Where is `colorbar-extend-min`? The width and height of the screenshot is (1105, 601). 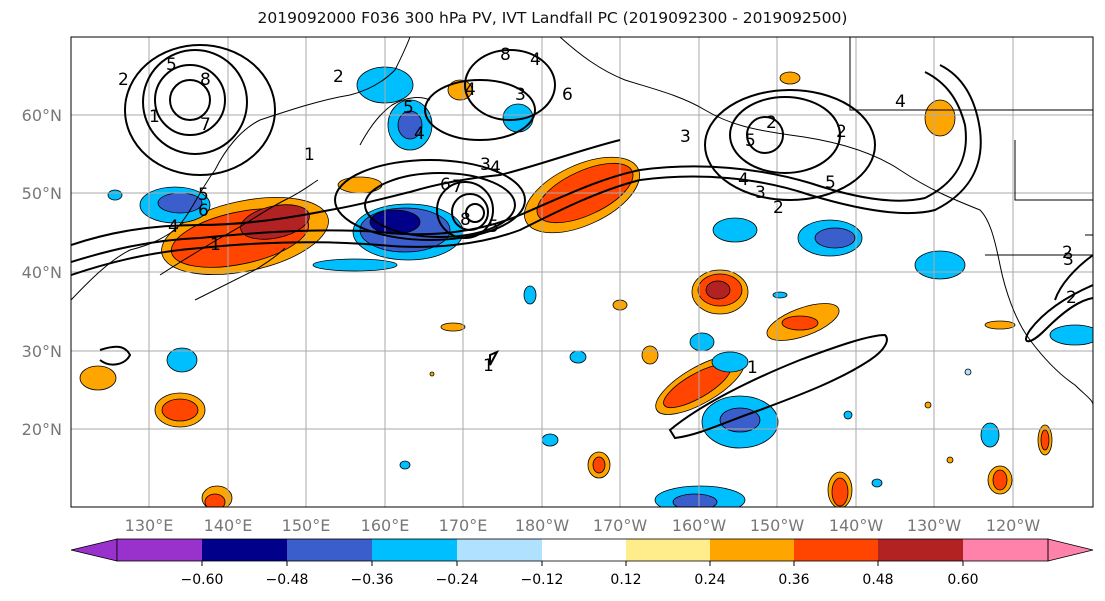
colorbar-extend-min is located at coordinates (94, 550).